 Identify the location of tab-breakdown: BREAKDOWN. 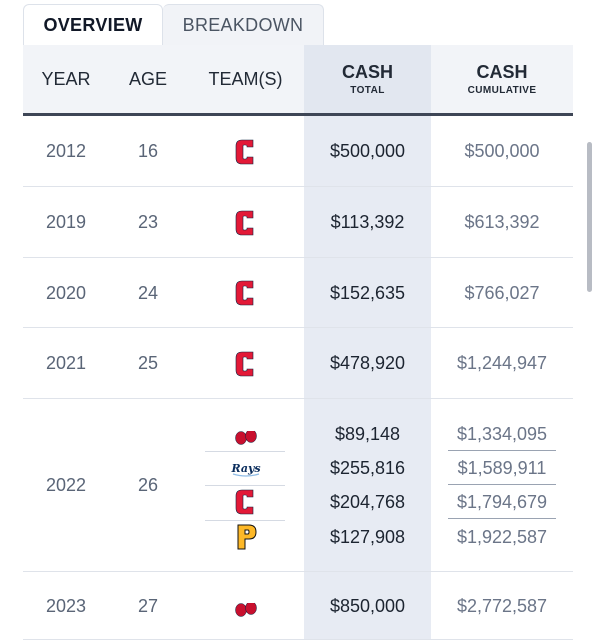
(243, 24).